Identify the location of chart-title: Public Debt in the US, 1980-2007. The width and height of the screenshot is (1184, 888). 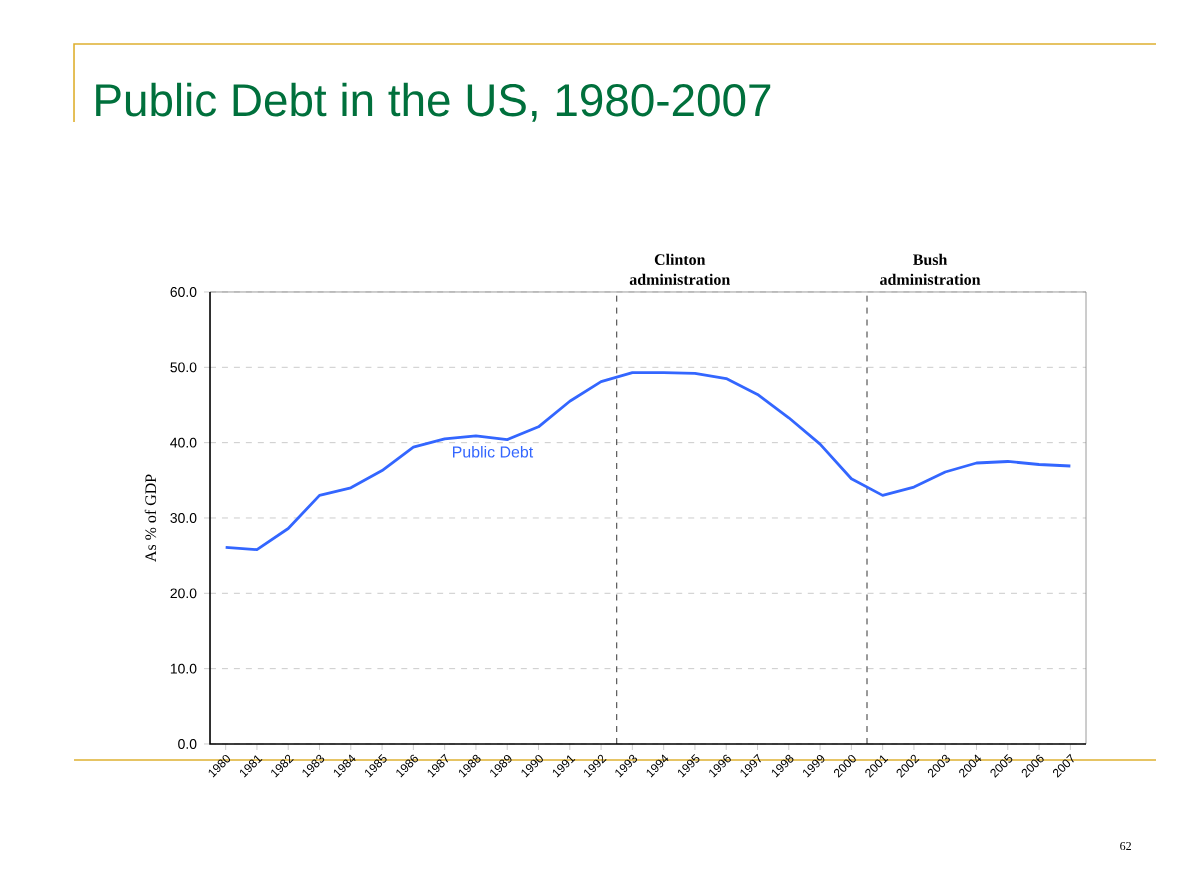
(433, 102).